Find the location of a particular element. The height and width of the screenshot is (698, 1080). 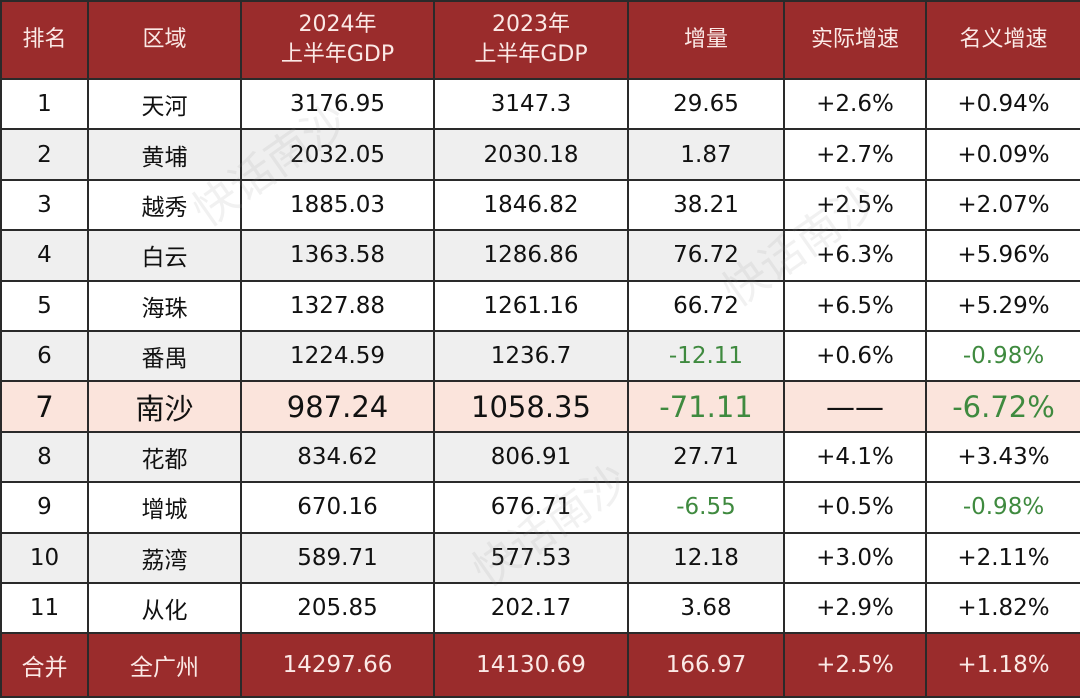

cell-gdp-2023: 202.17 is located at coordinates (531, 608).